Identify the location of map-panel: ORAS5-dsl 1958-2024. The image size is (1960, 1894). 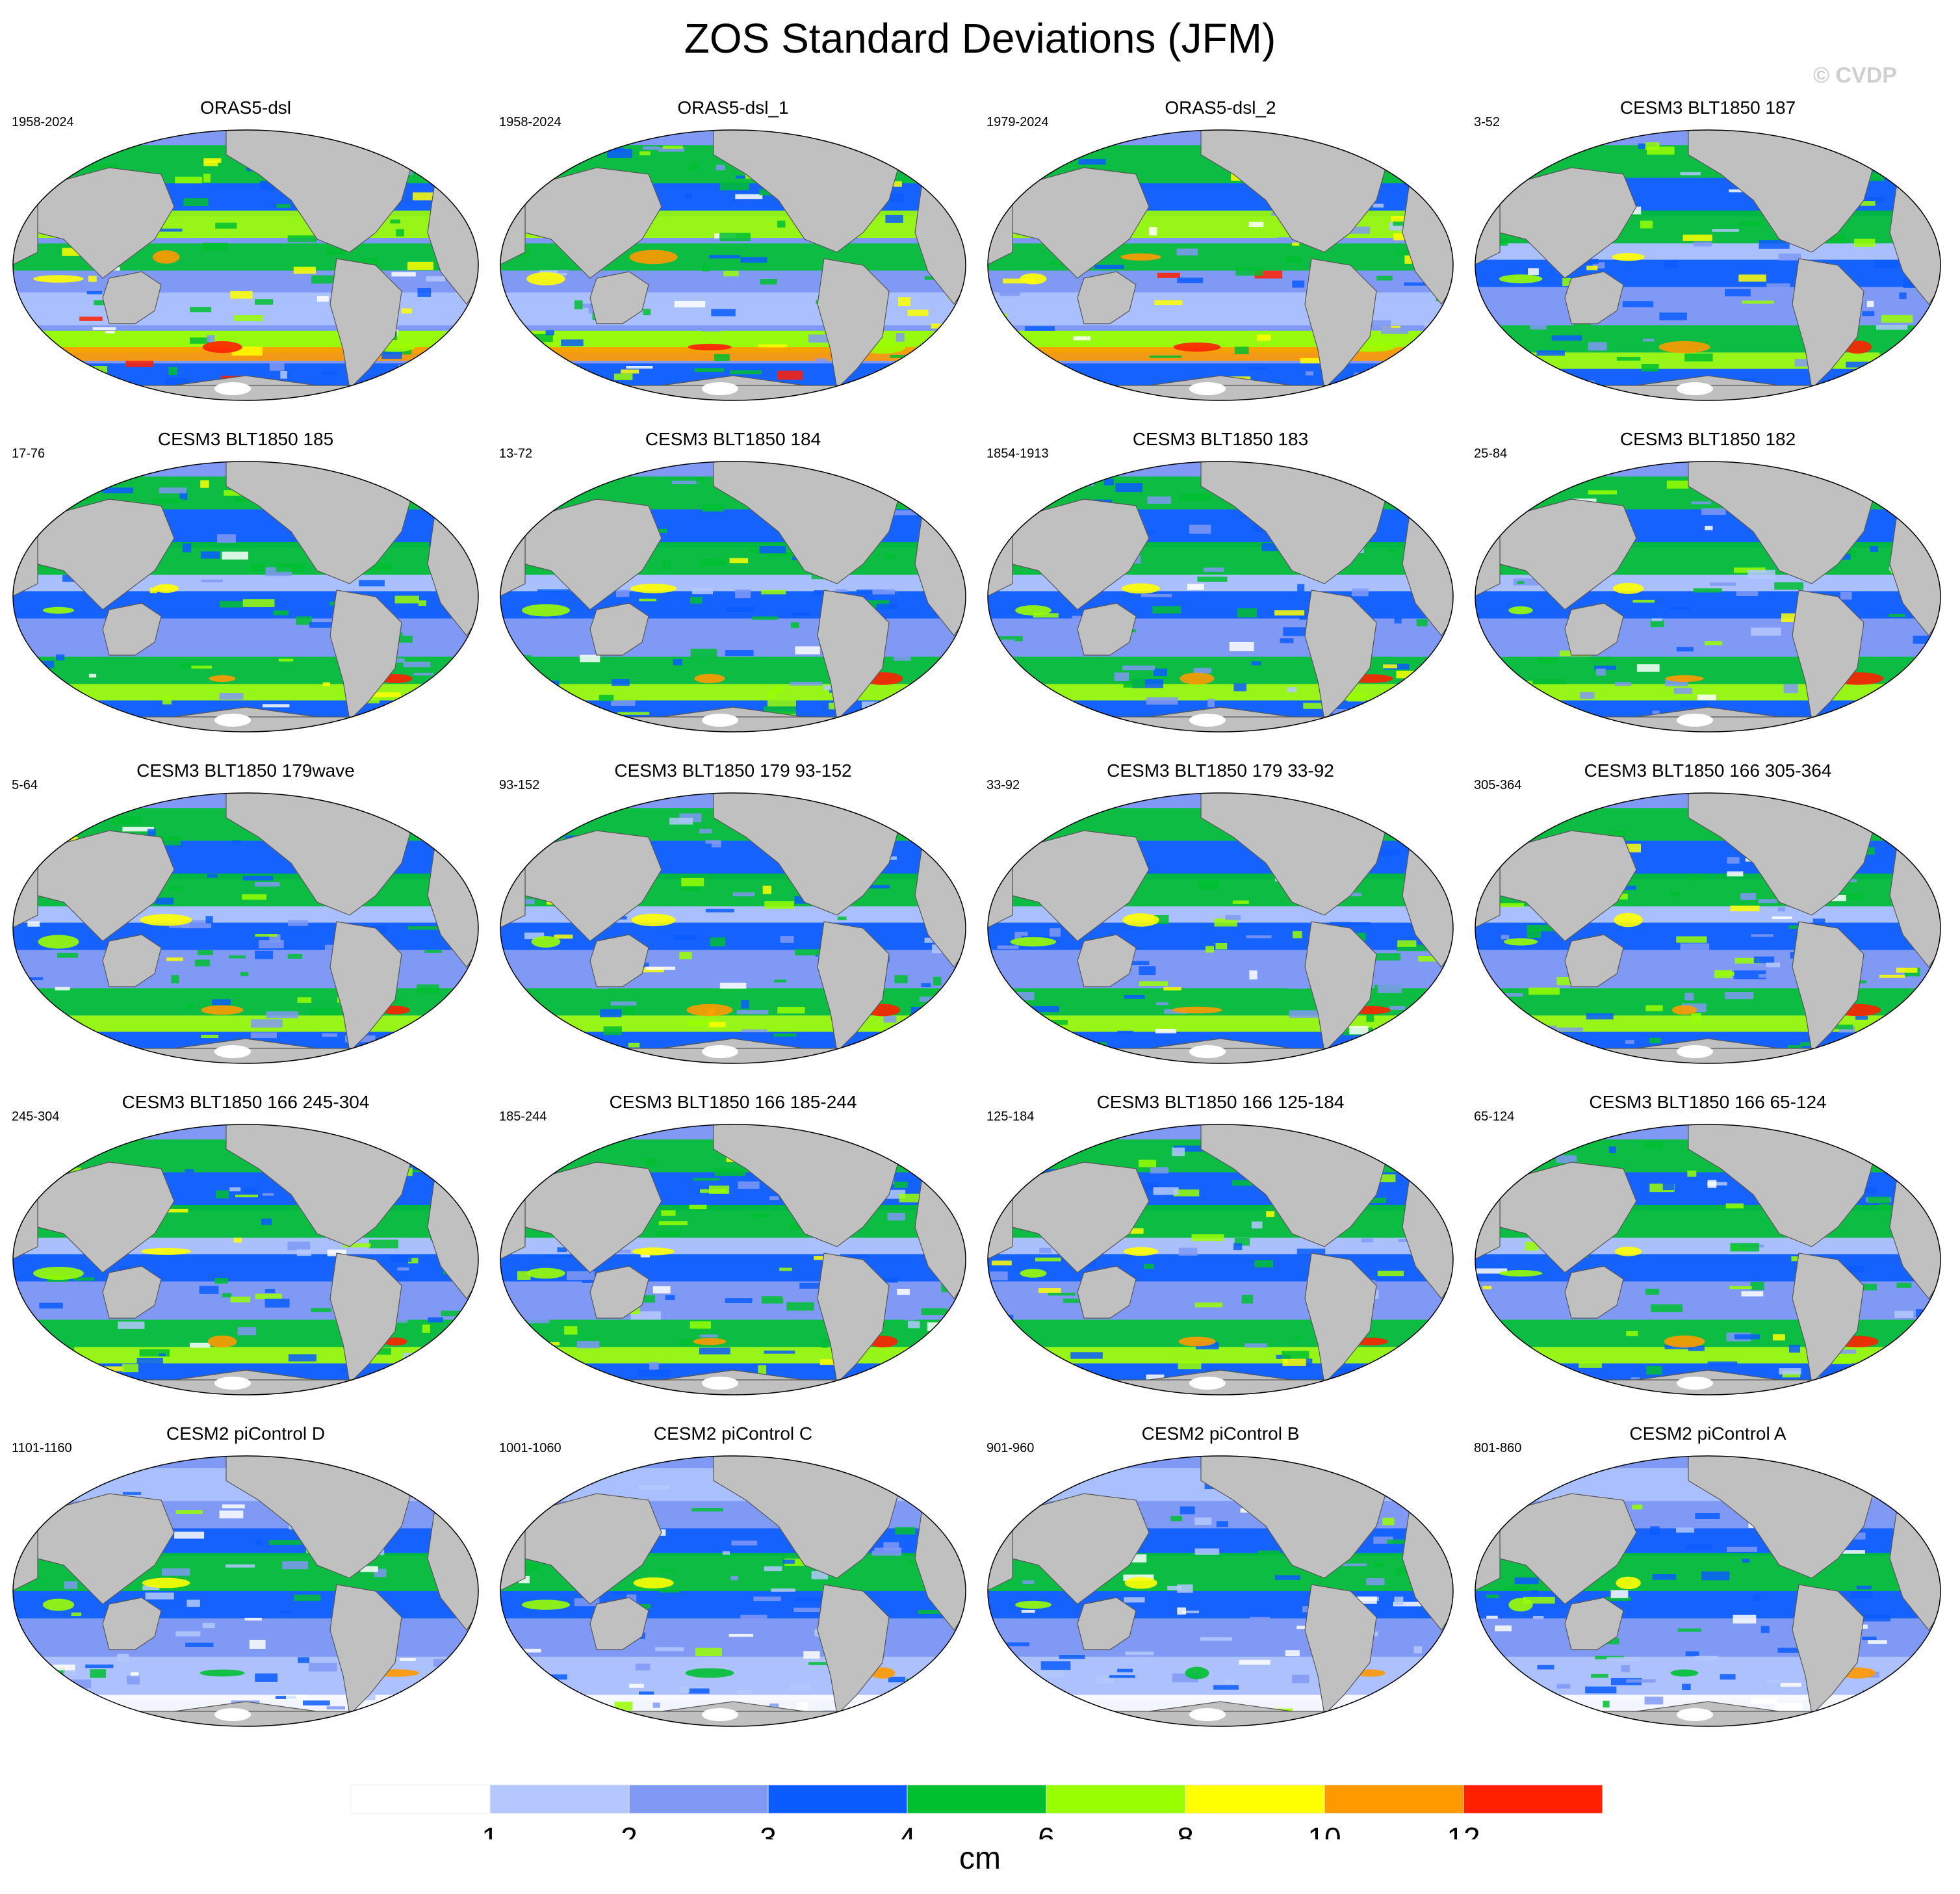
(245, 249).